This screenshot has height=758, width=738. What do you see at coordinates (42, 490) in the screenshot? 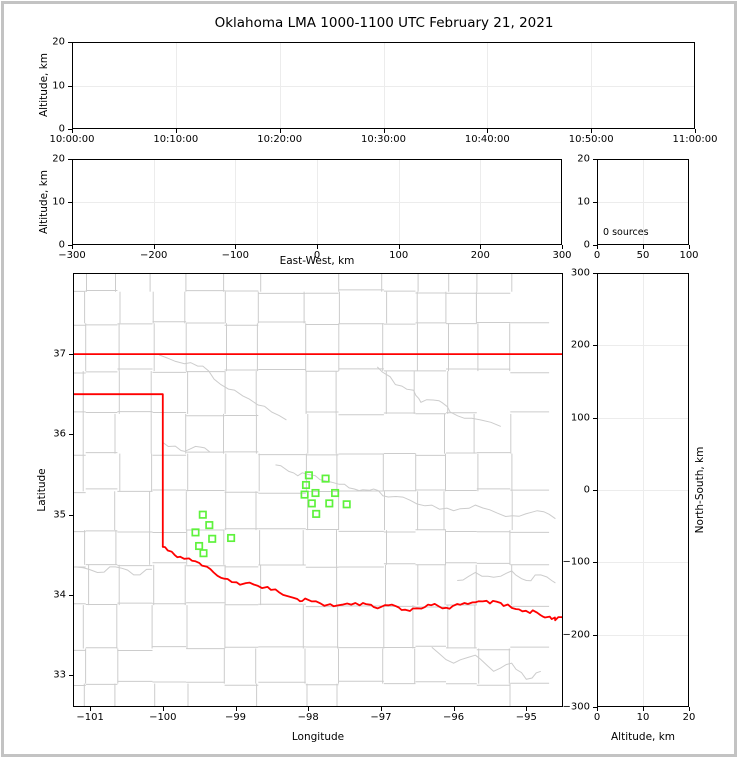
I see `map-ylabel: Latitude` at bounding box center [42, 490].